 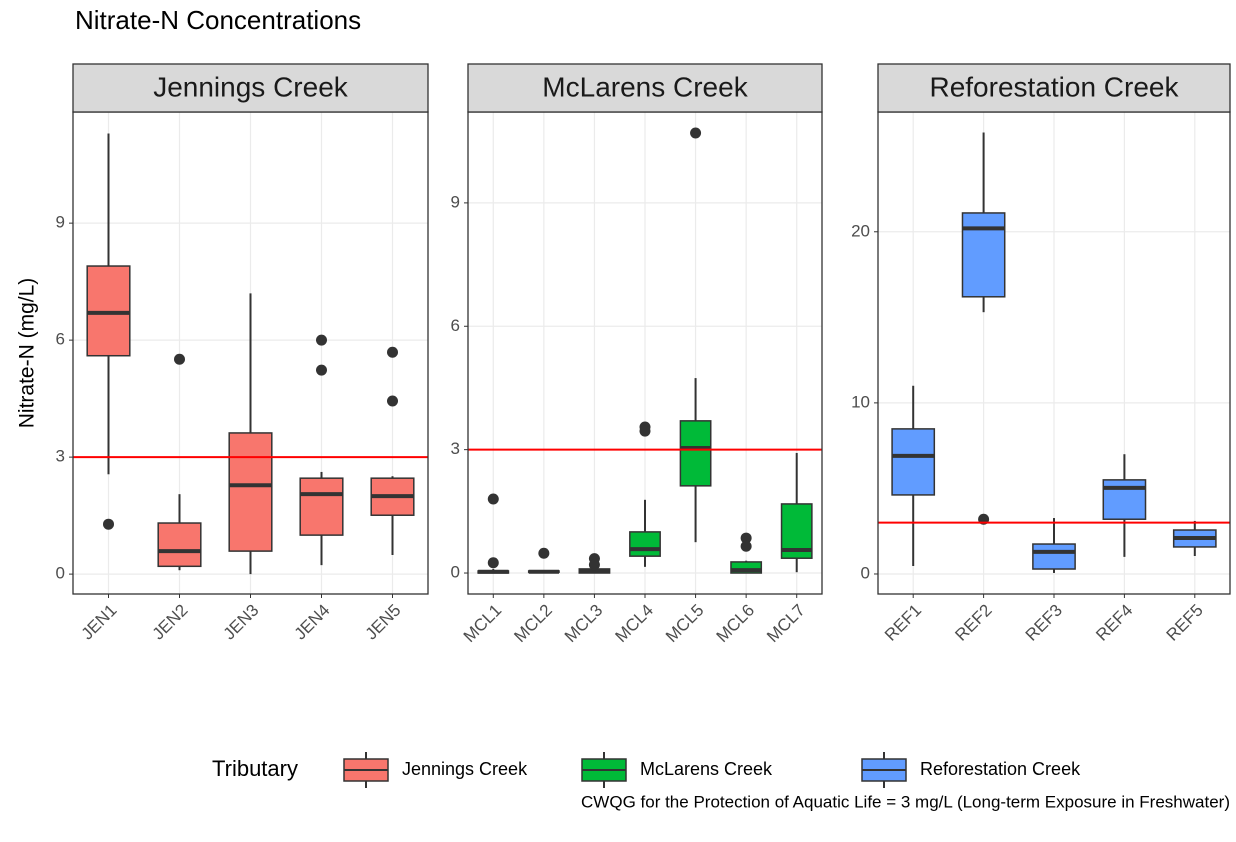 What do you see at coordinates (860, 401) in the screenshot?
I see `y-tick-label: 10` at bounding box center [860, 401].